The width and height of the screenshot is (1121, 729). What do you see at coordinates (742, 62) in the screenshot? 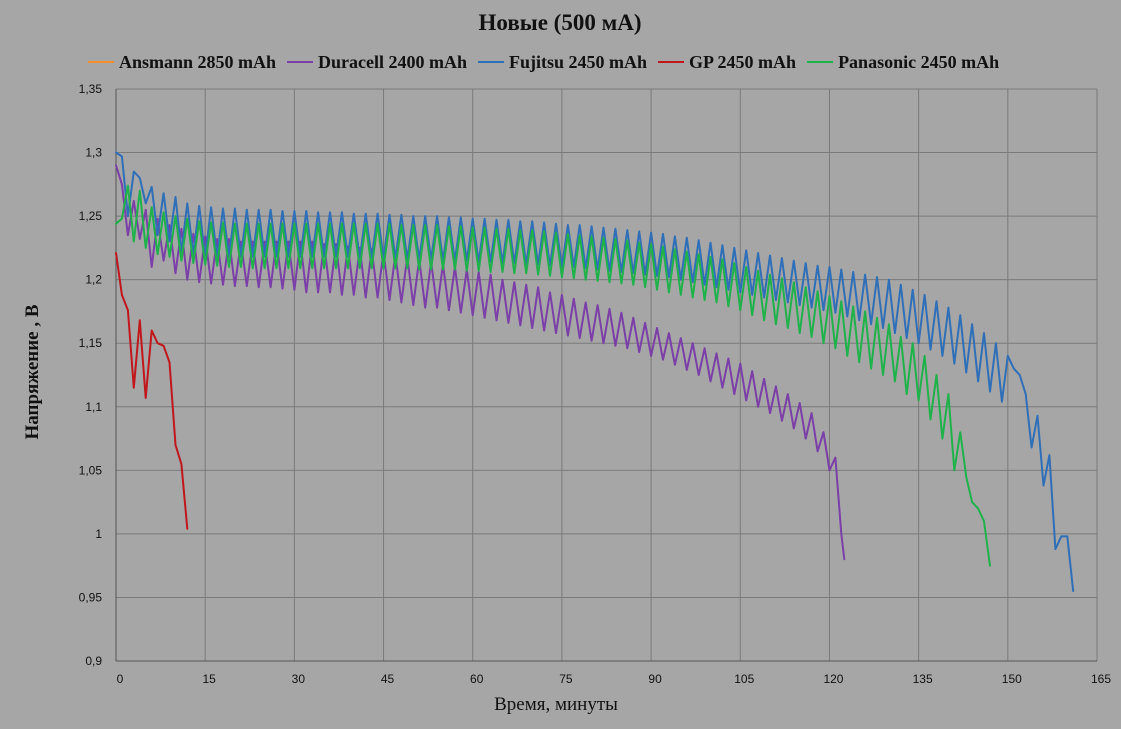
I see `legend-label-4: GP 2450 mAh` at bounding box center [742, 62].